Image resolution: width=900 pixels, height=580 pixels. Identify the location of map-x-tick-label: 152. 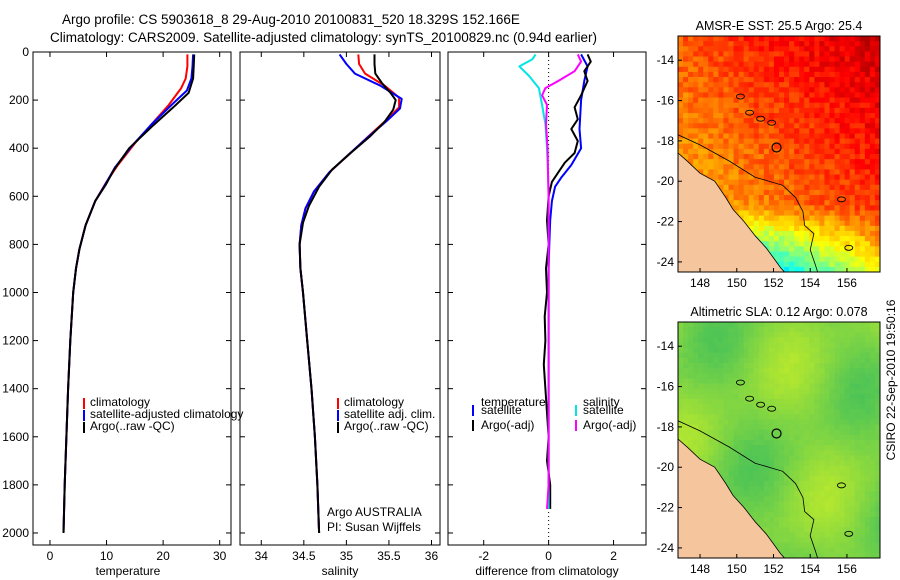
(773, 569).